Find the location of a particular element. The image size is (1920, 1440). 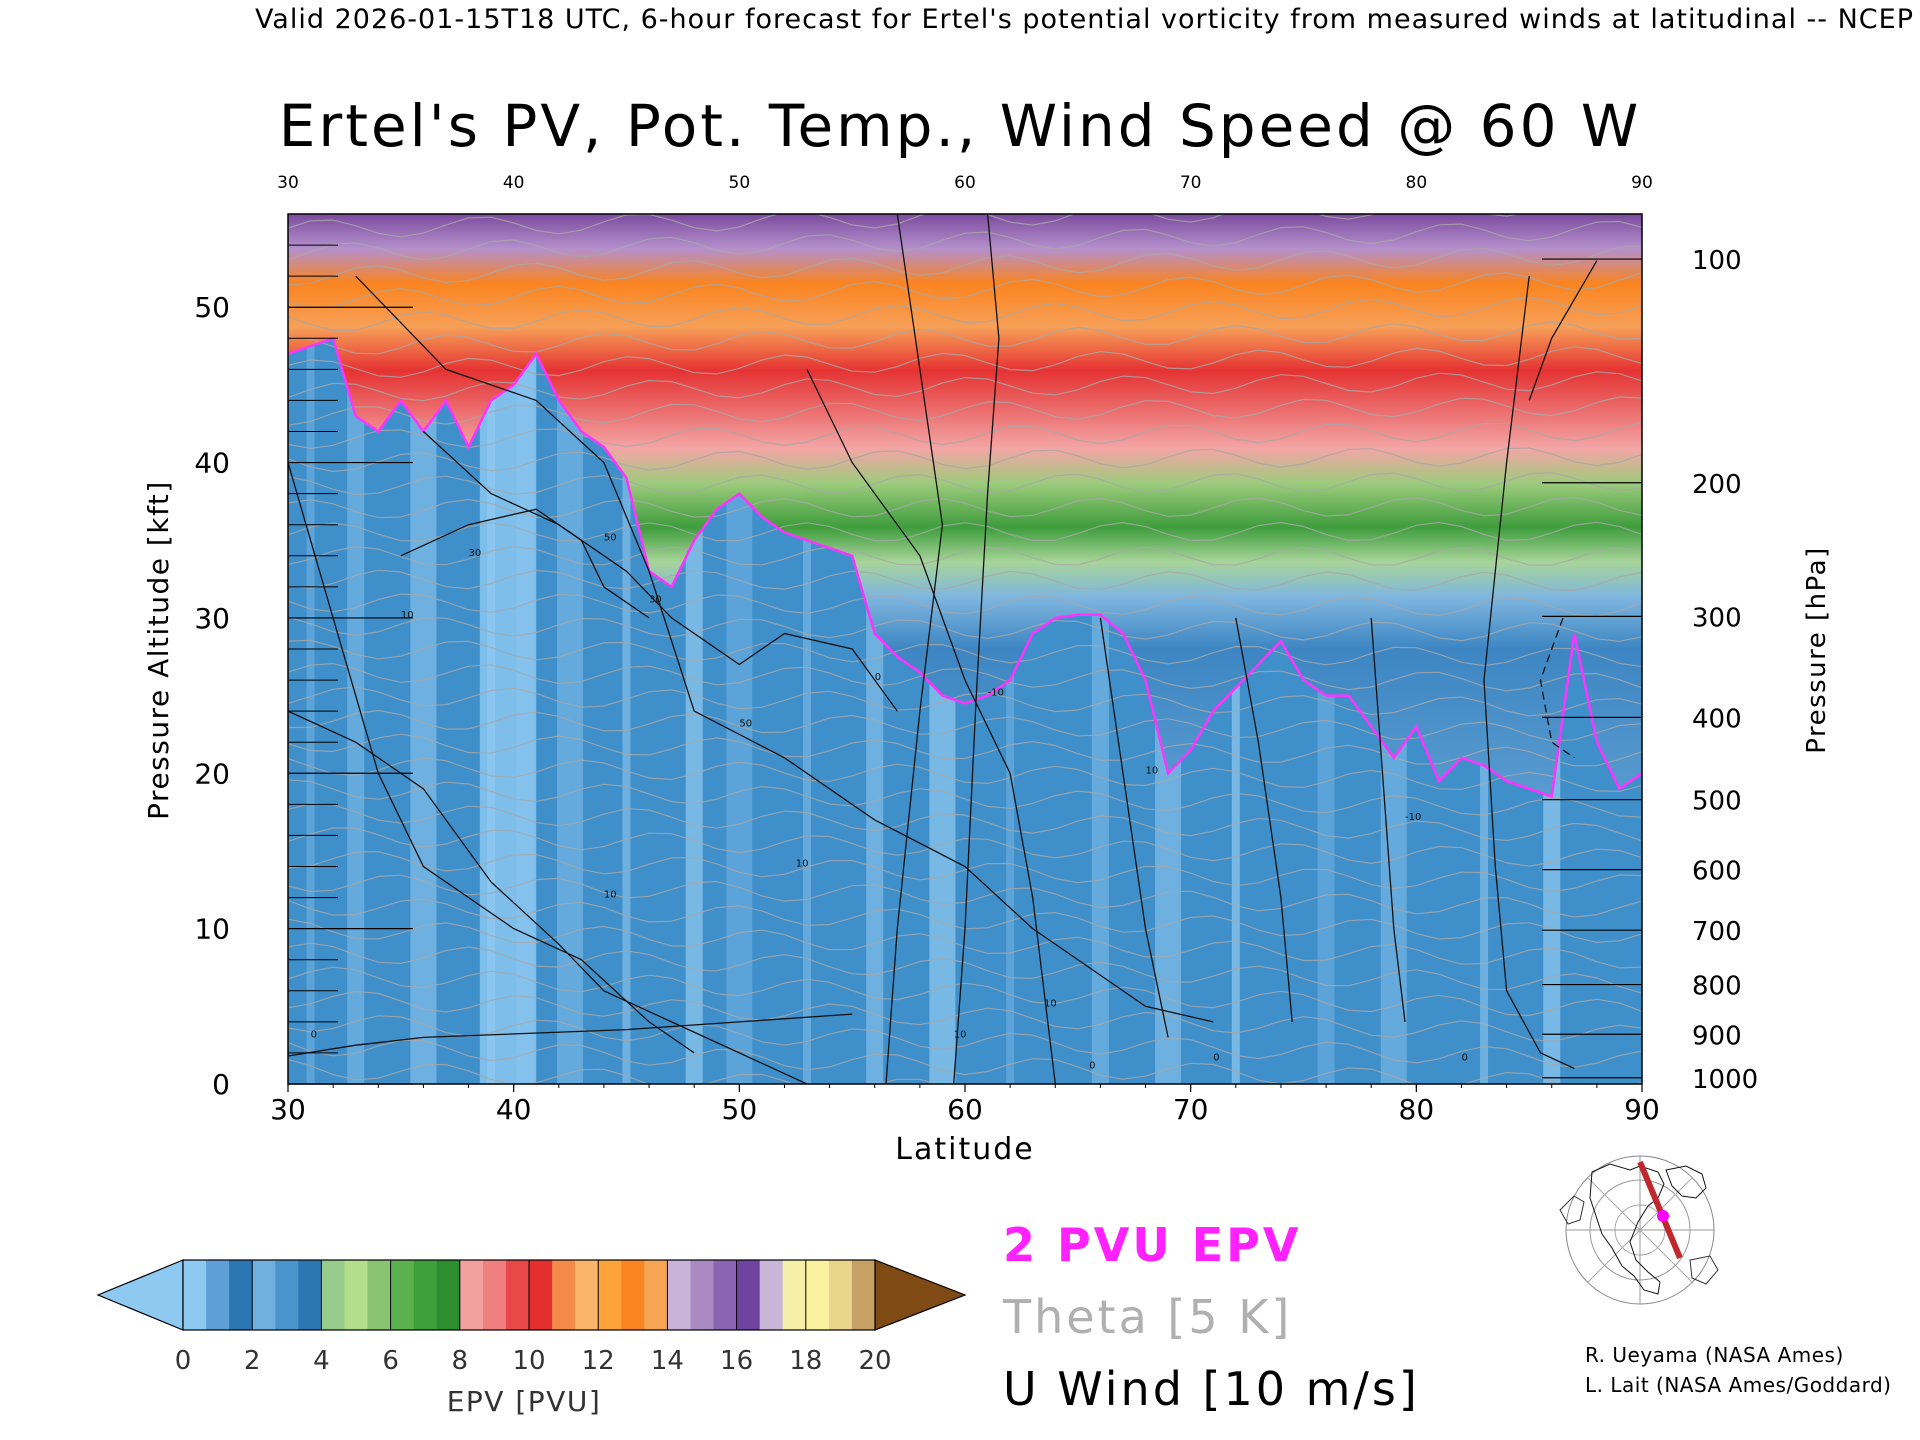

cross-section-track is located at coordinates (1660, 1210).